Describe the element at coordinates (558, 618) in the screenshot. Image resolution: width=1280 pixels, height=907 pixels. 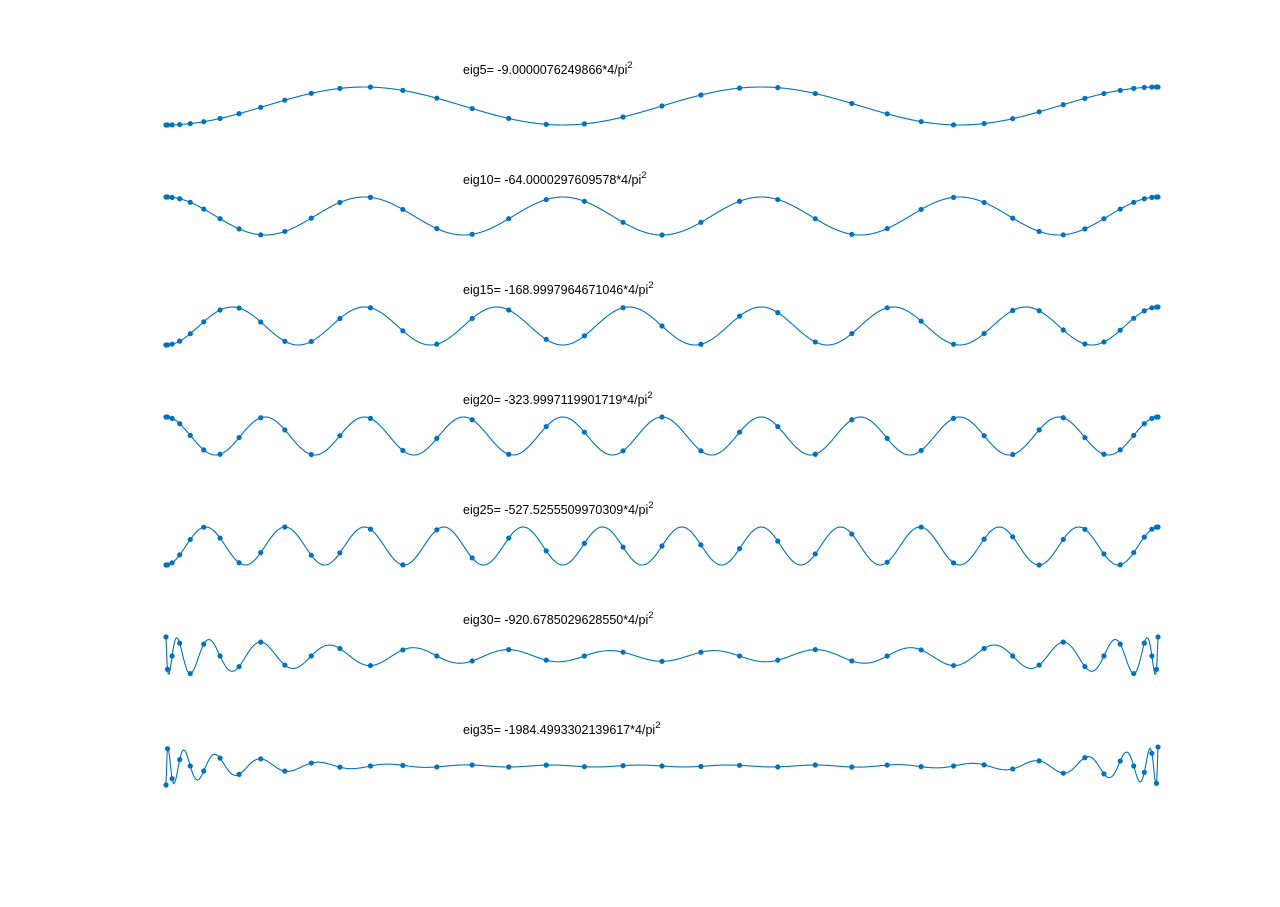
I see `subplot-title: eig30= -920.6785029628550*4/pi2` at that location.